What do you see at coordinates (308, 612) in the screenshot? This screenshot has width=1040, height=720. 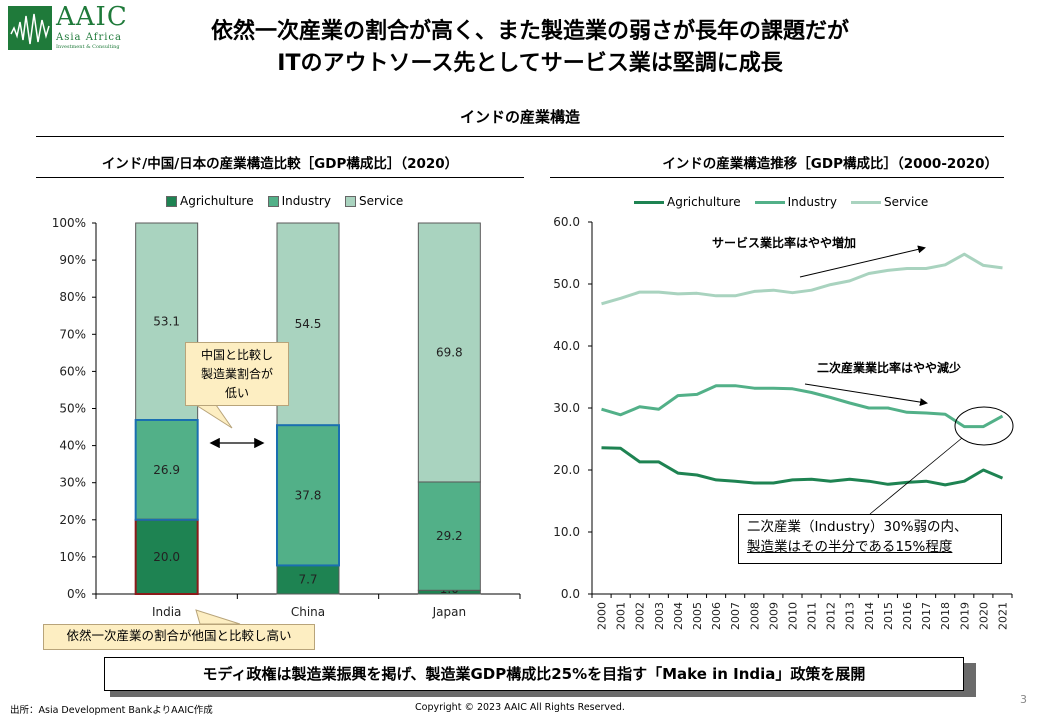 I see `bar-x-tick-label: China` at bounding box center [308, 612].